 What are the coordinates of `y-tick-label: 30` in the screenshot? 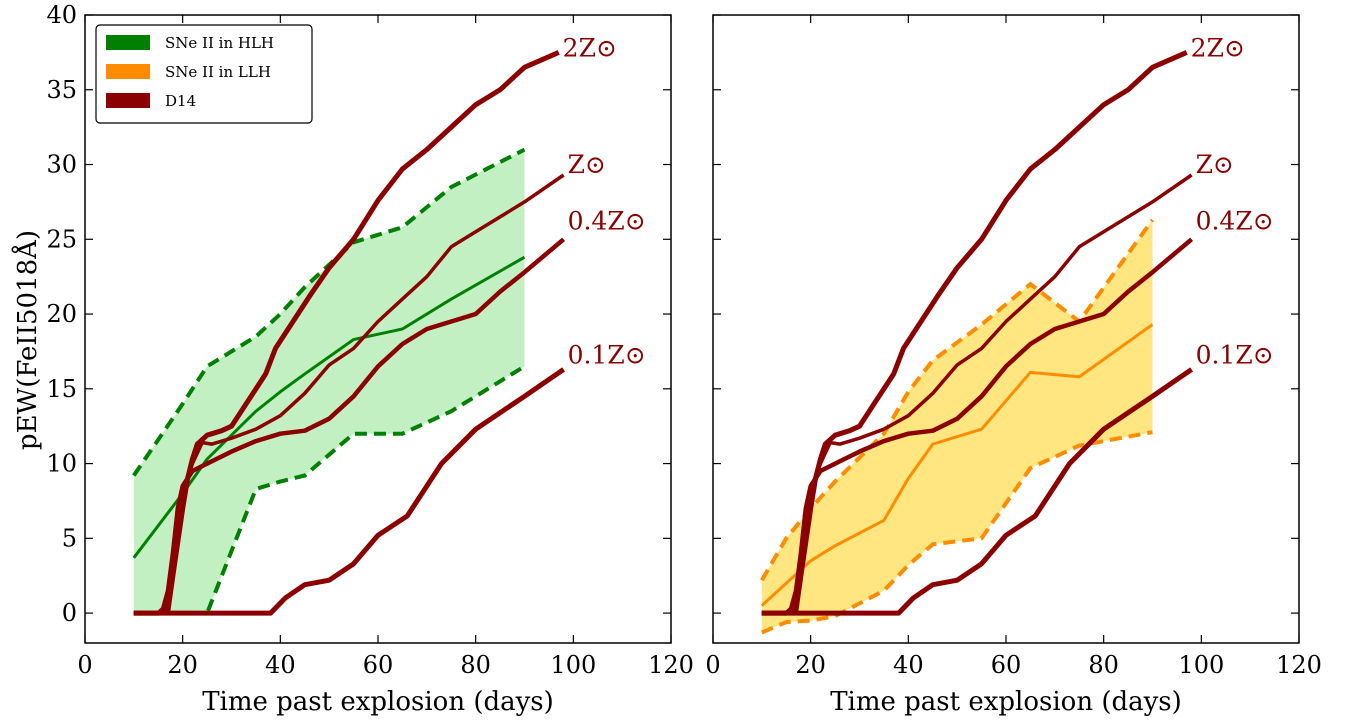 It's located at (61, 165).